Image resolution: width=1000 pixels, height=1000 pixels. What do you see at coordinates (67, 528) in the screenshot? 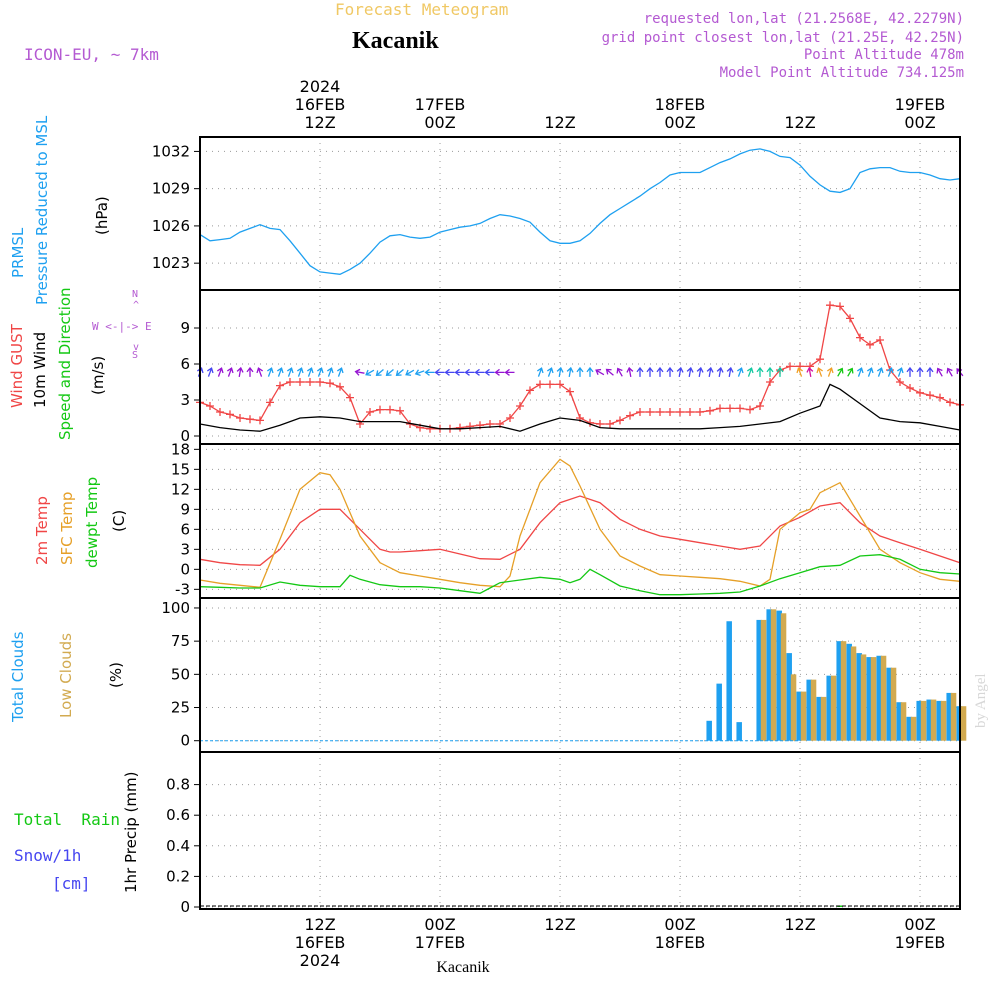
I see `sfc-temp-label: SFC Temp` at bounding box center [67, 528].